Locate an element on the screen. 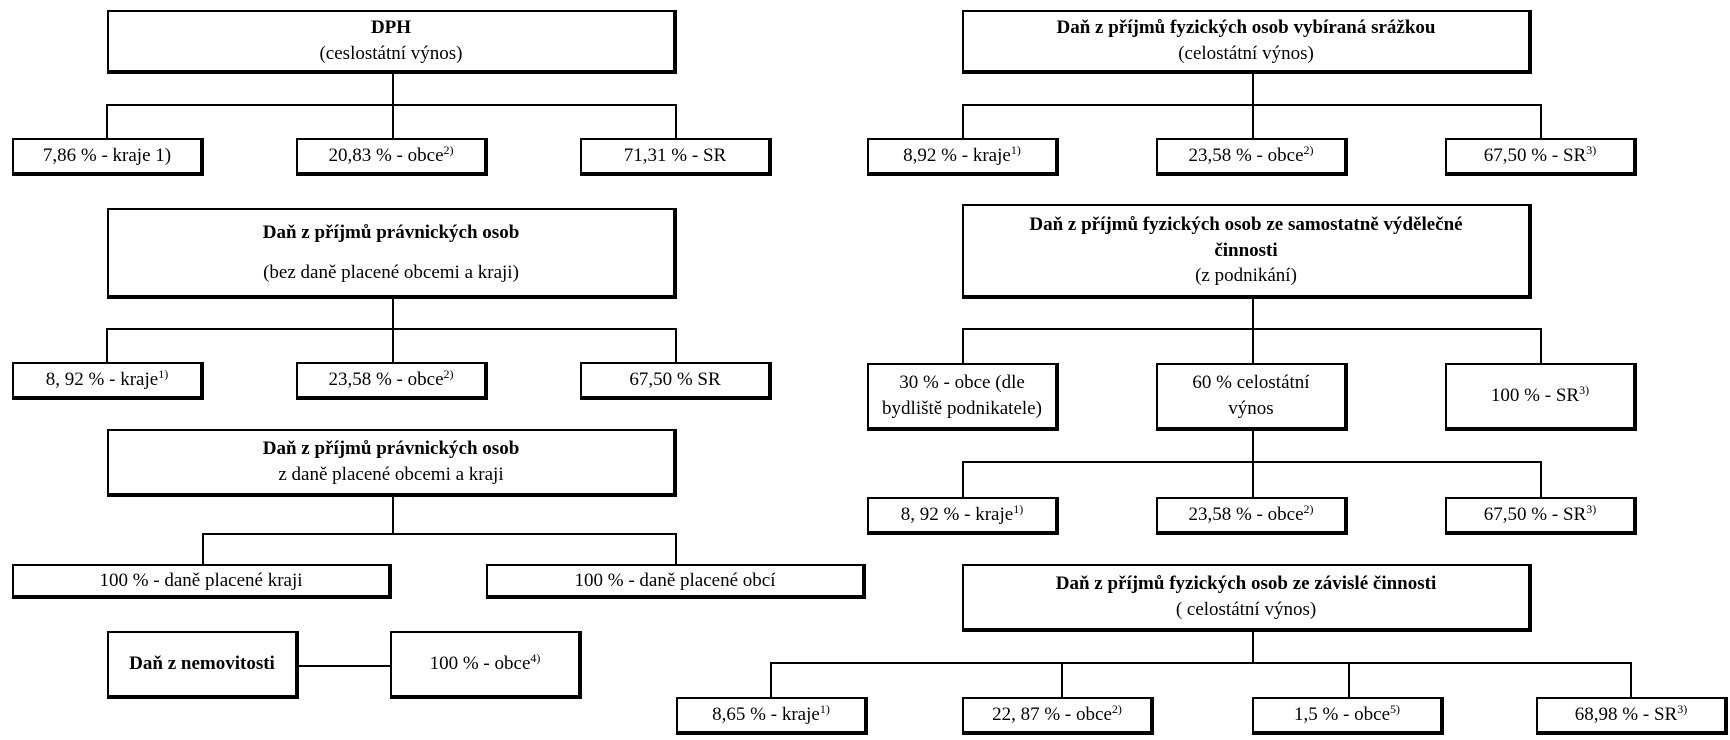 The width and height of the screenshot is (1730, 740). dpfo-podnikani-share-sr: 100 % - SR3) is located at coordinates (1541, 397).